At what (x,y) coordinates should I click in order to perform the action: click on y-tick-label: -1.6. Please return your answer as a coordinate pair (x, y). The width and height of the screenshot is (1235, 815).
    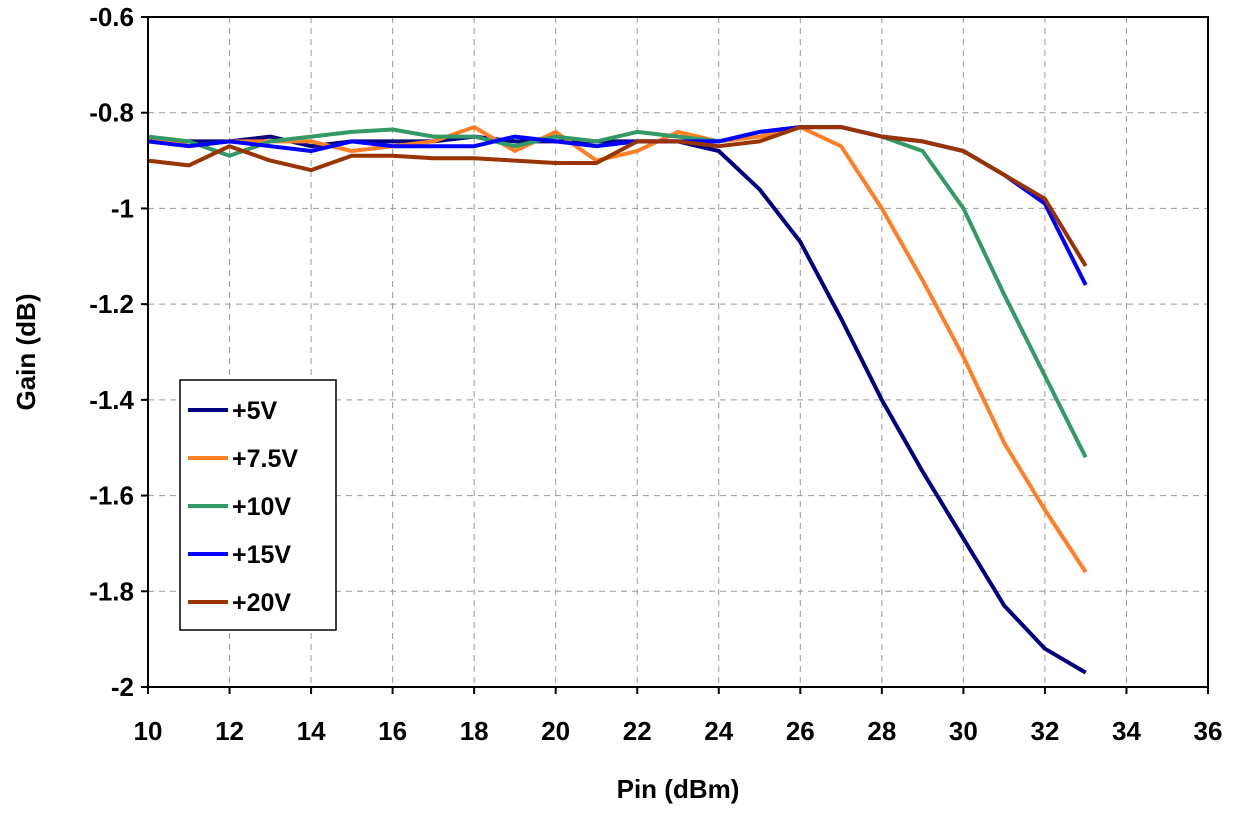
    Looking at the image, I should click on (111, 496).